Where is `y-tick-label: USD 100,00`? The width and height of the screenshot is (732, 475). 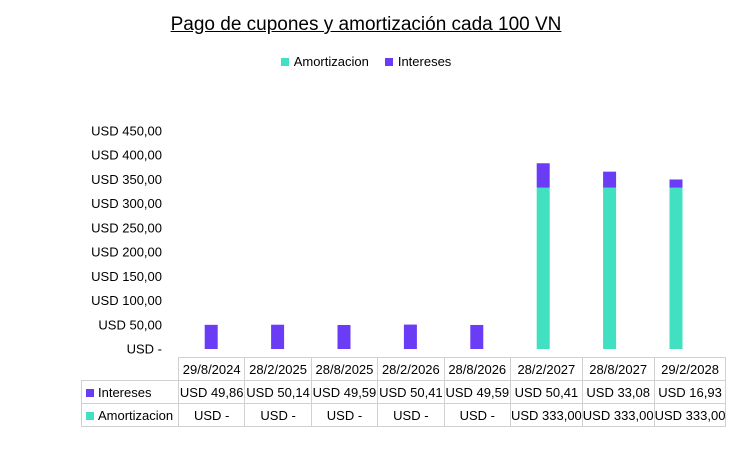
y-tick-label: USD 100,00 is located at coordinates (126, 300).